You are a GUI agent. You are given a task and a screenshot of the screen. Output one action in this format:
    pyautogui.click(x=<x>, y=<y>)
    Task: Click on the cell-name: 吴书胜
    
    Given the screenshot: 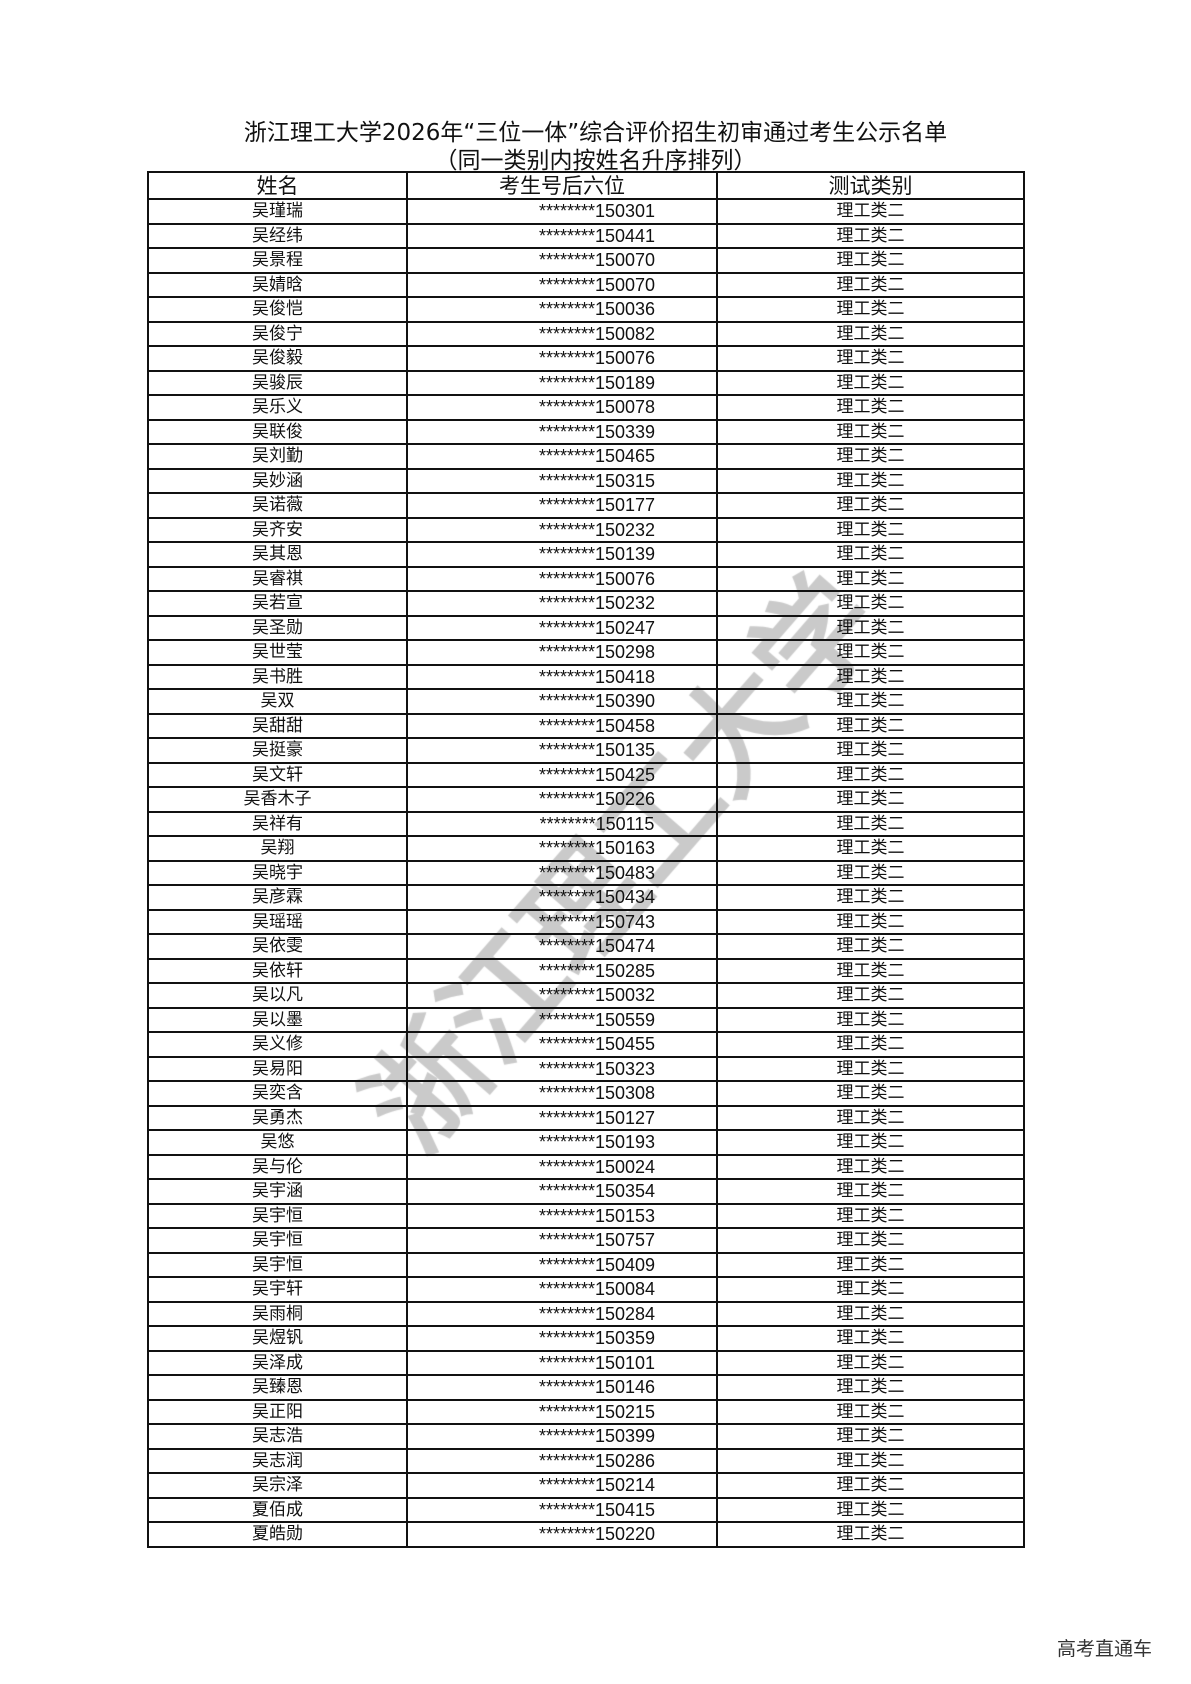 What is the action you would take?
    pyautogui.click(x=277, y=676)
    